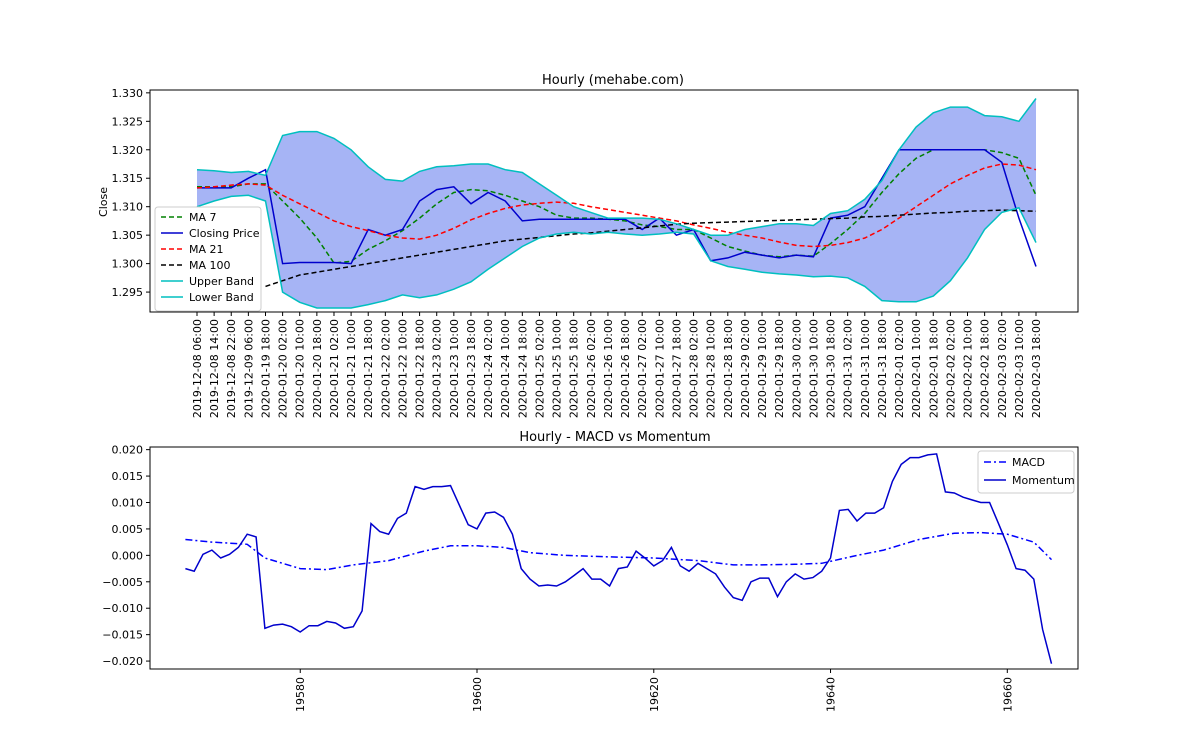 The image size is (1200, 750). I want to click on price-xtick-label: 2020-01-28 18:00, so click(728, 368).